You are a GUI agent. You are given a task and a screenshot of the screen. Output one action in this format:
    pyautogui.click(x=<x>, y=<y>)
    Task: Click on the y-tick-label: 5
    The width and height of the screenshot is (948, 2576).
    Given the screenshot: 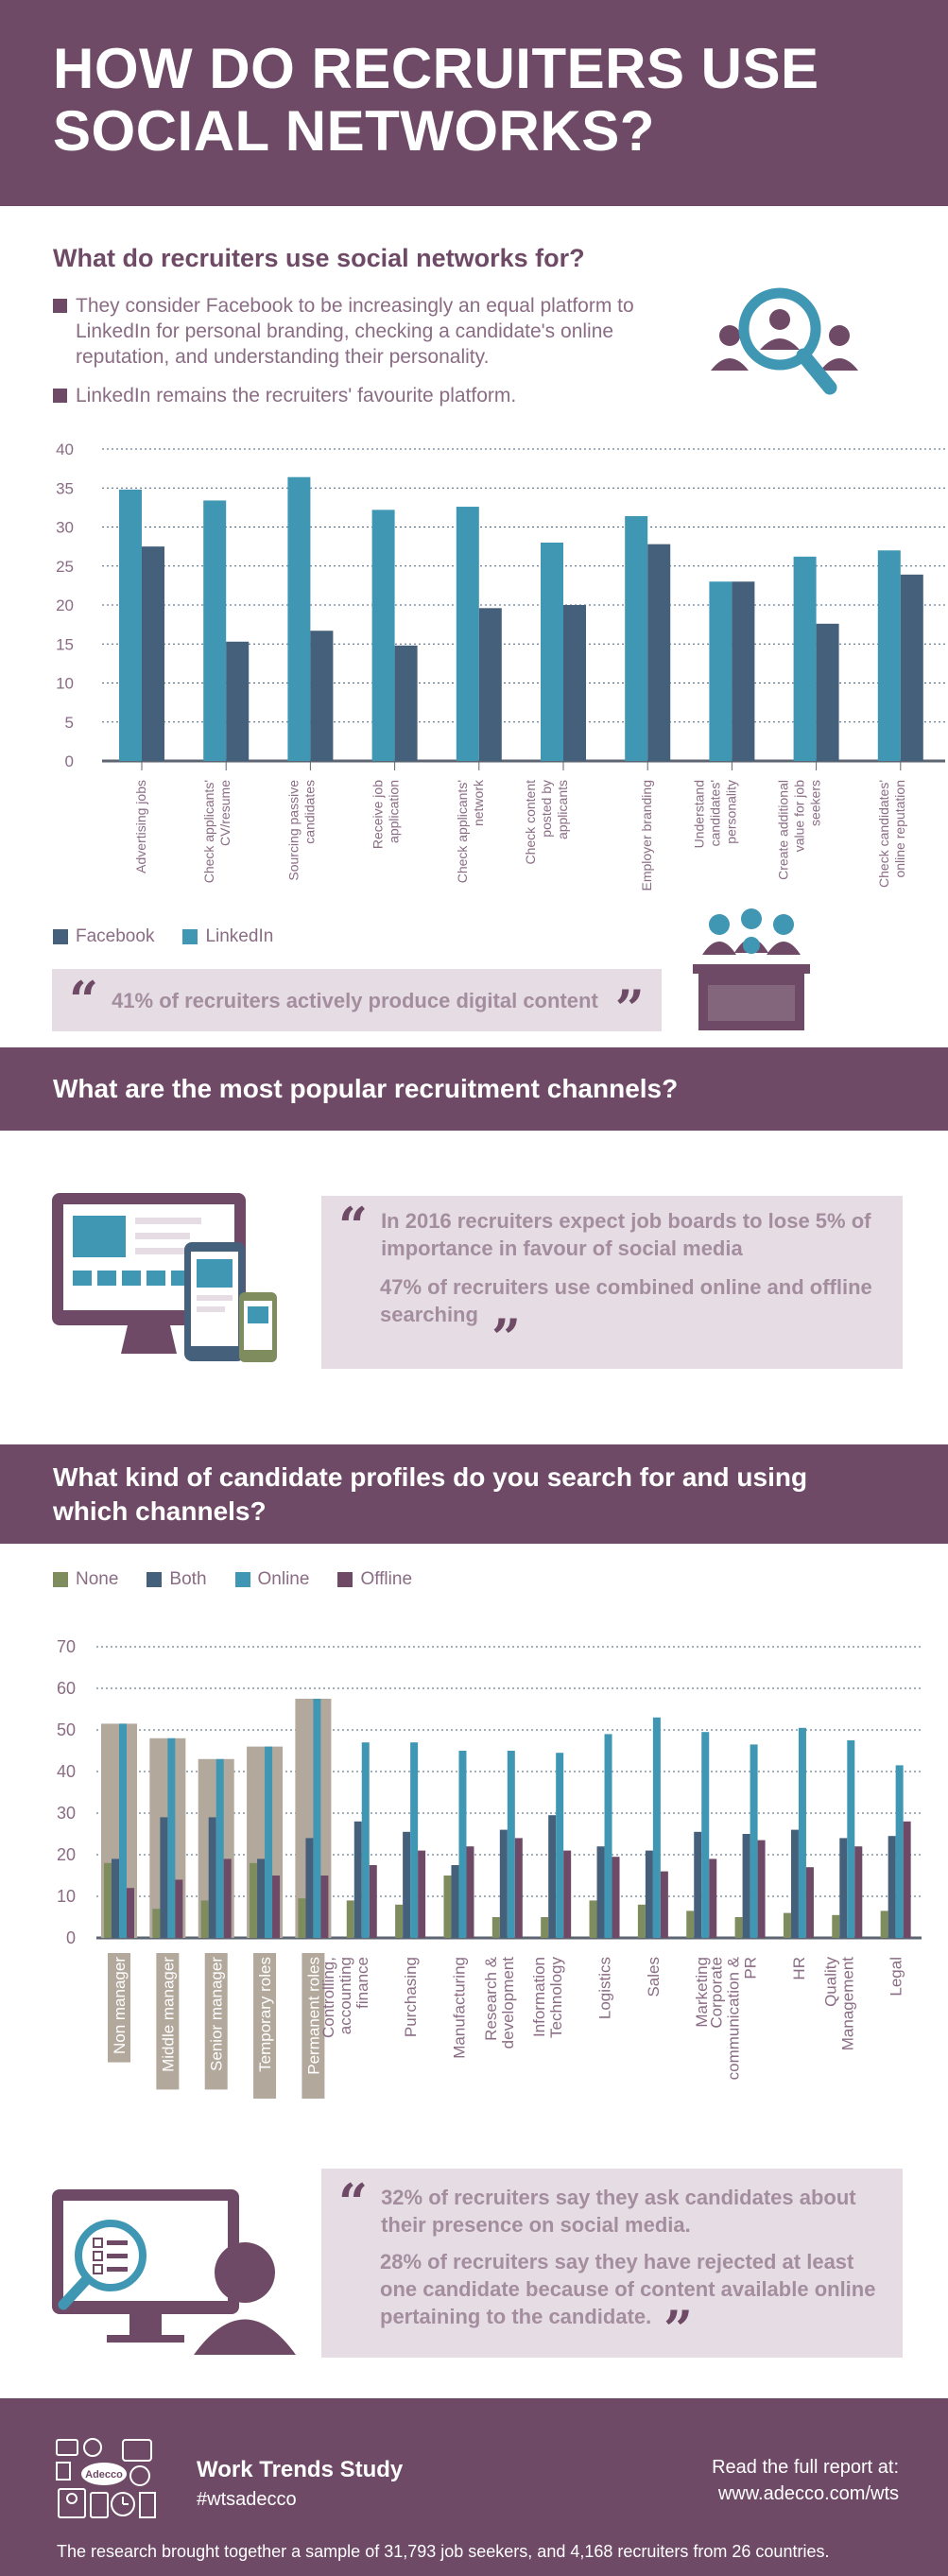 What is the action you would take?
    pyautogui.click(x=69, y=723)
    